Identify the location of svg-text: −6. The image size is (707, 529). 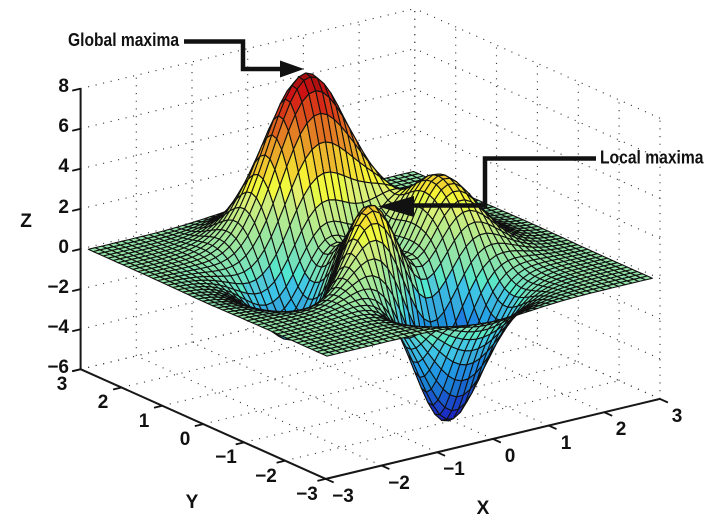
(58, 367).